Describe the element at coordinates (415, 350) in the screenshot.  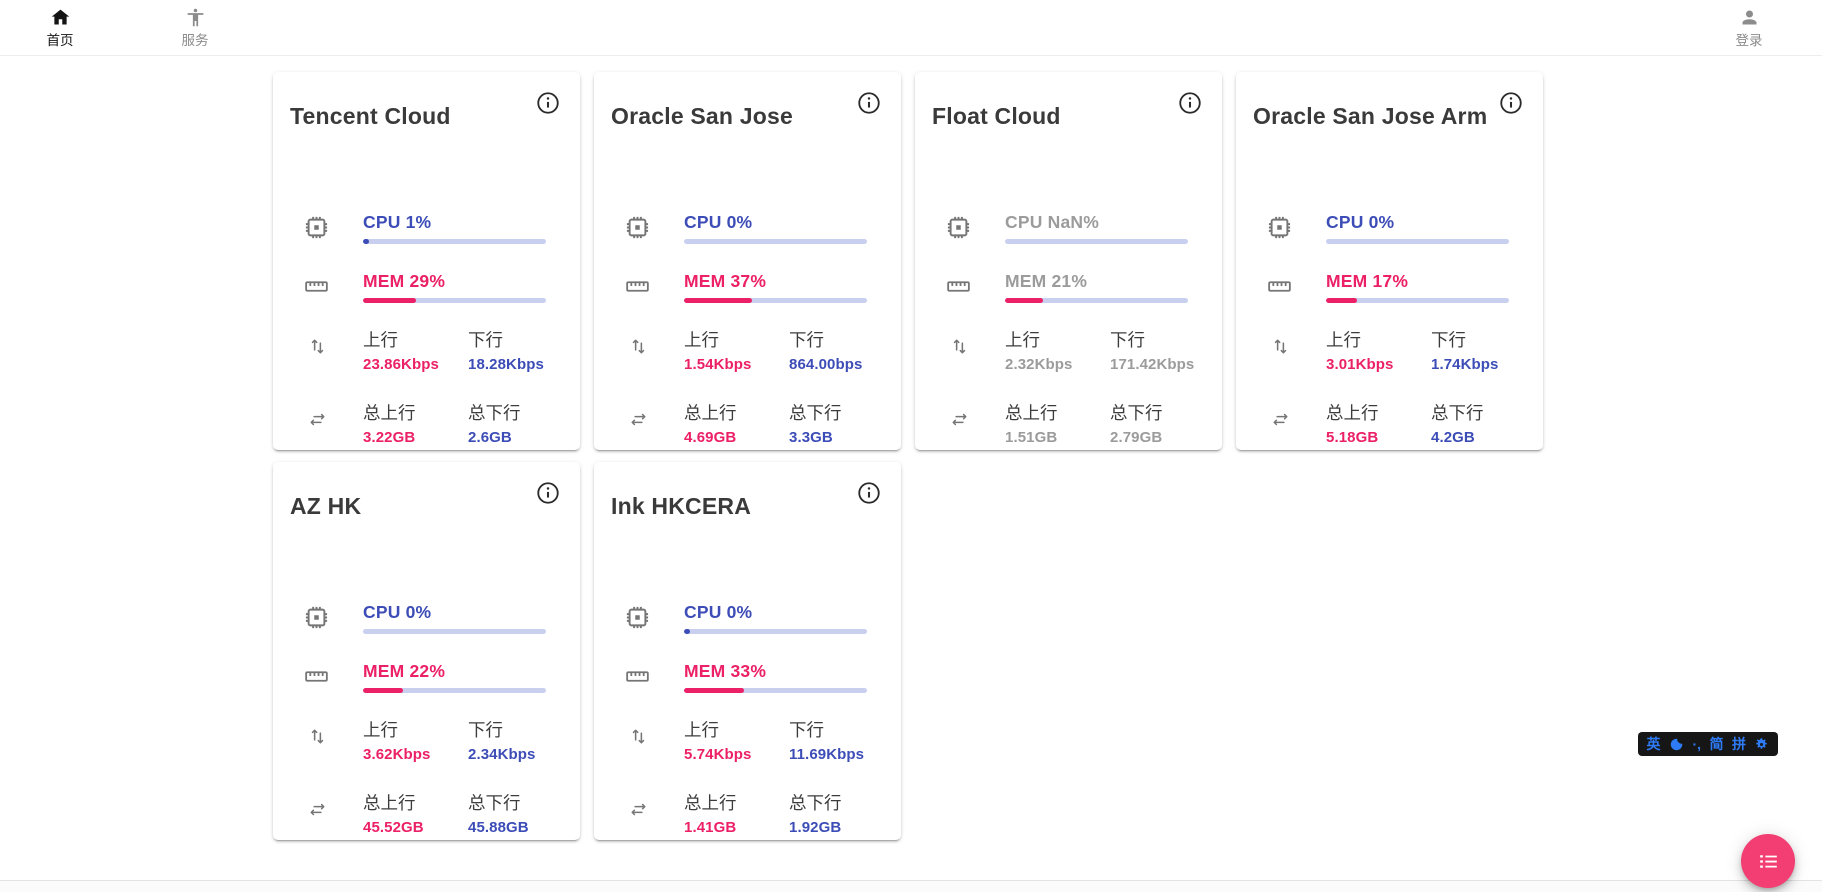
I see `upload-cell: 上行 23.86Kbps` at that location.